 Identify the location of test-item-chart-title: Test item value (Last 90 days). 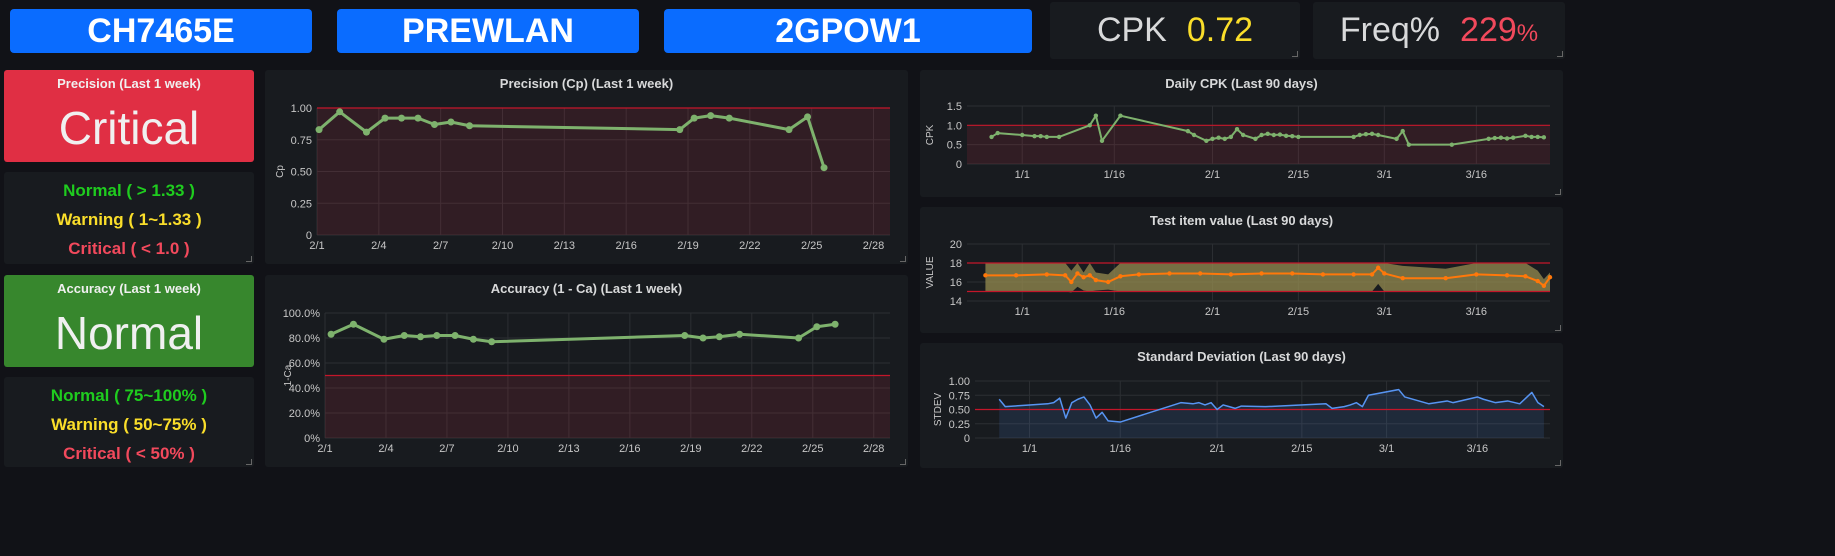
(1241, 220).